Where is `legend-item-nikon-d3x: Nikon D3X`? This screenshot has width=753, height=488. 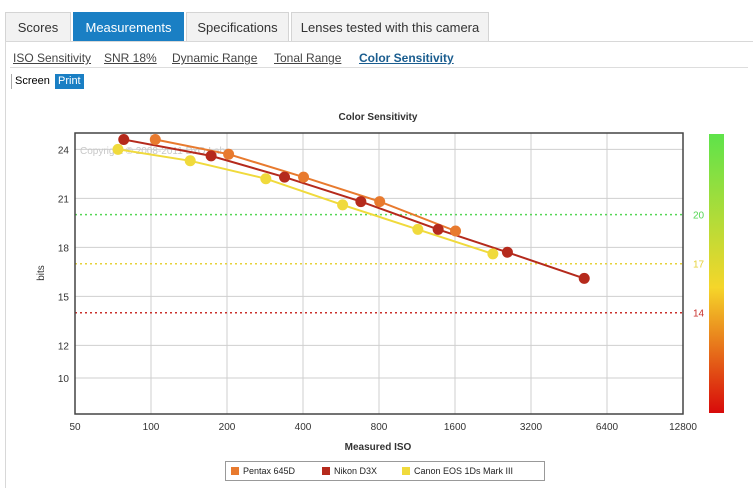 legend-item-nikon-d3x: Nikon D3X is located at coordinates (349, 471).